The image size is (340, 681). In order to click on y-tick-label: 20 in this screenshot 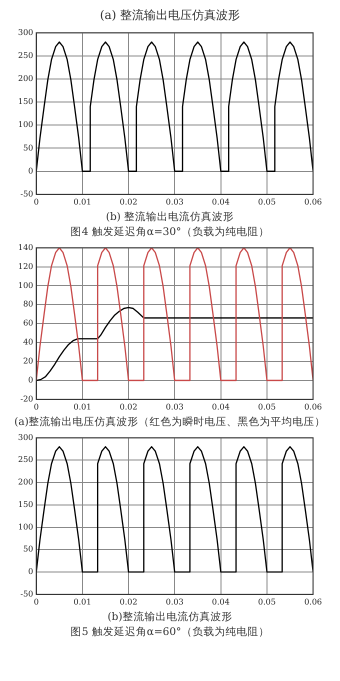, I will do `click(28, 361)`.